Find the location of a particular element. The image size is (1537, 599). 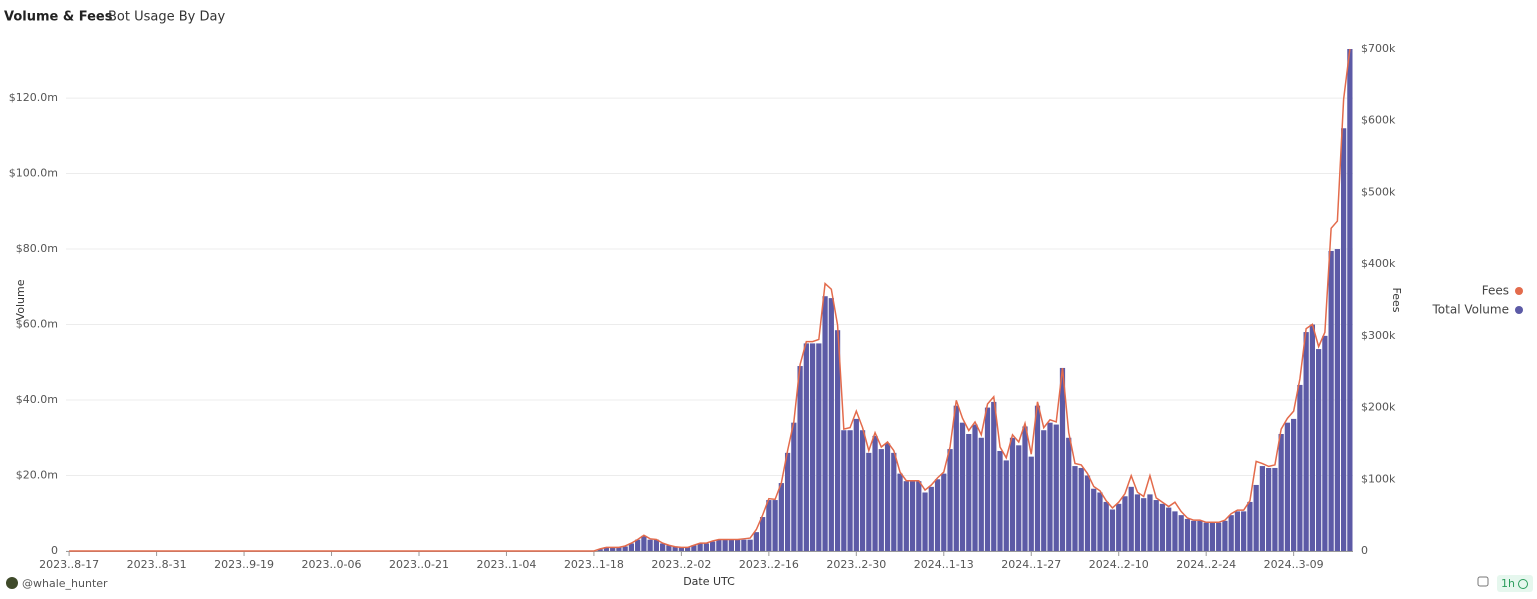

y-tick-label: $80.0m is located at coordinates (37, 248).